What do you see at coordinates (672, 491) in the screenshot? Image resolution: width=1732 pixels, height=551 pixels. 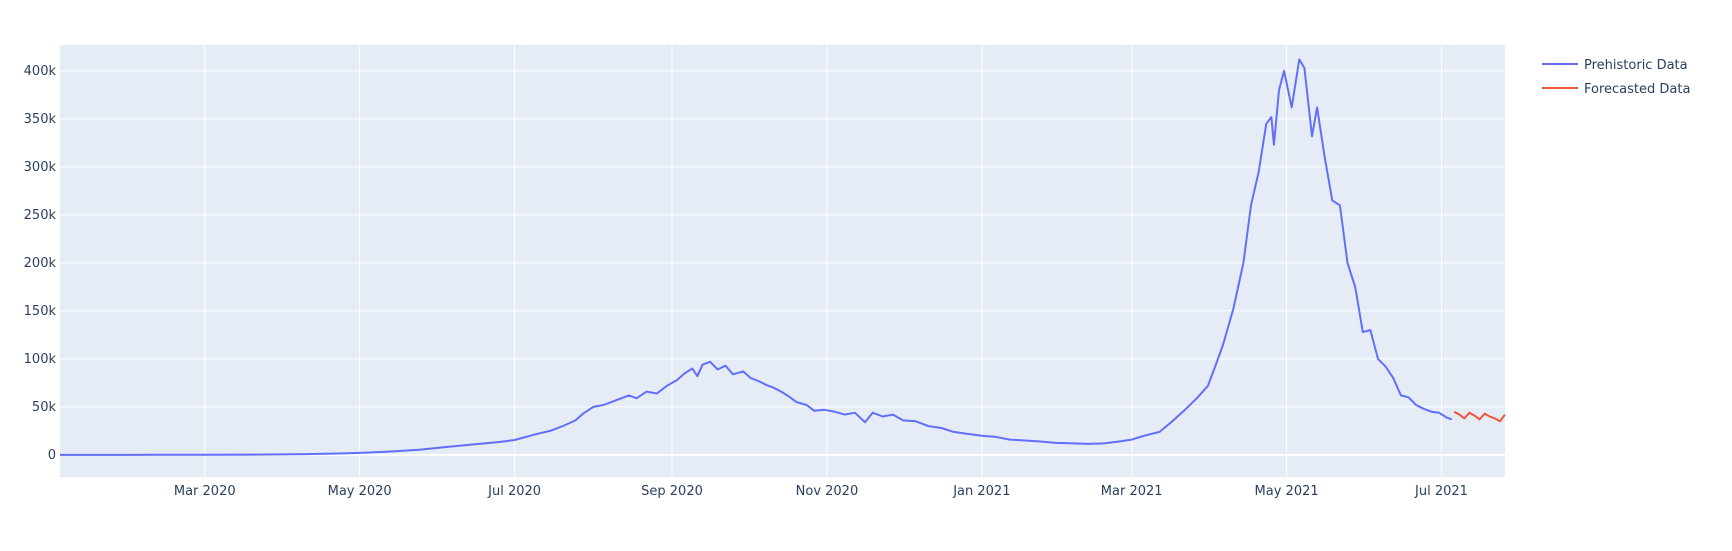 I see `x-tick-label: Sep 2020` at bounding box center [672, 491].